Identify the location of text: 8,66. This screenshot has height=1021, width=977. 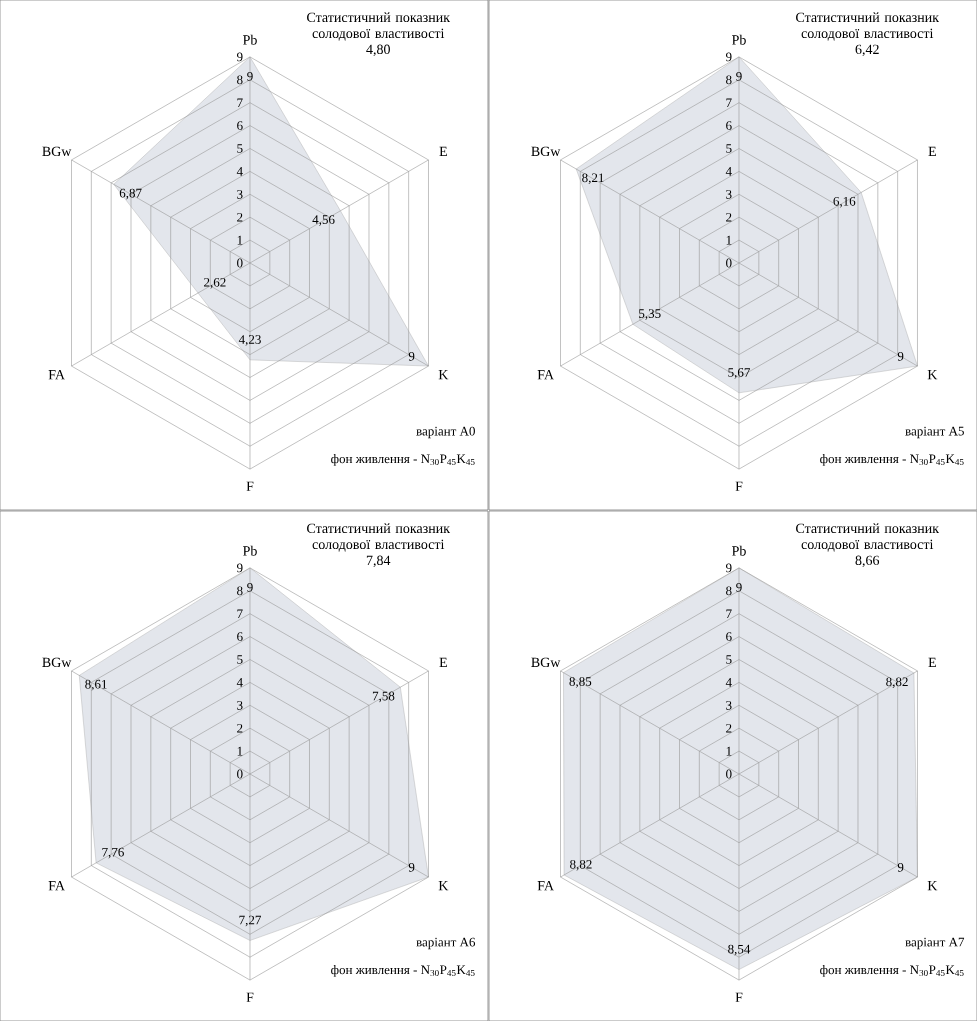
(867, 561).